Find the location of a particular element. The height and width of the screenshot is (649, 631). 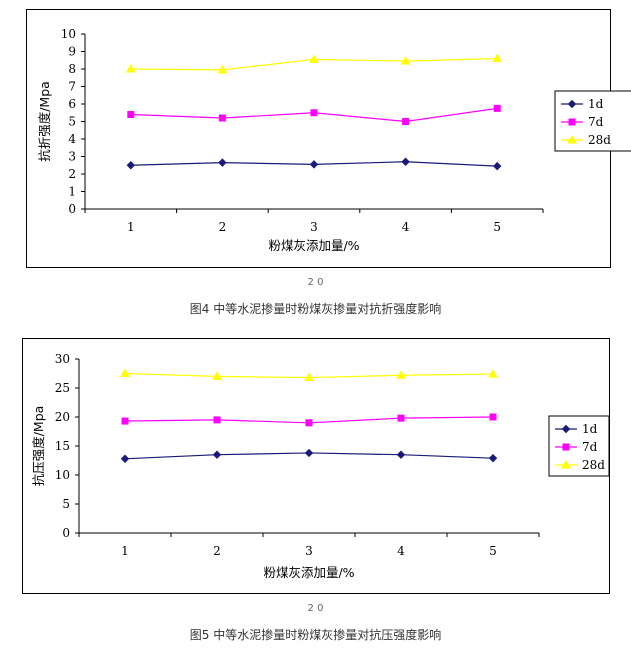

y-tick-label: 8 is located at coordinates (72, 69).